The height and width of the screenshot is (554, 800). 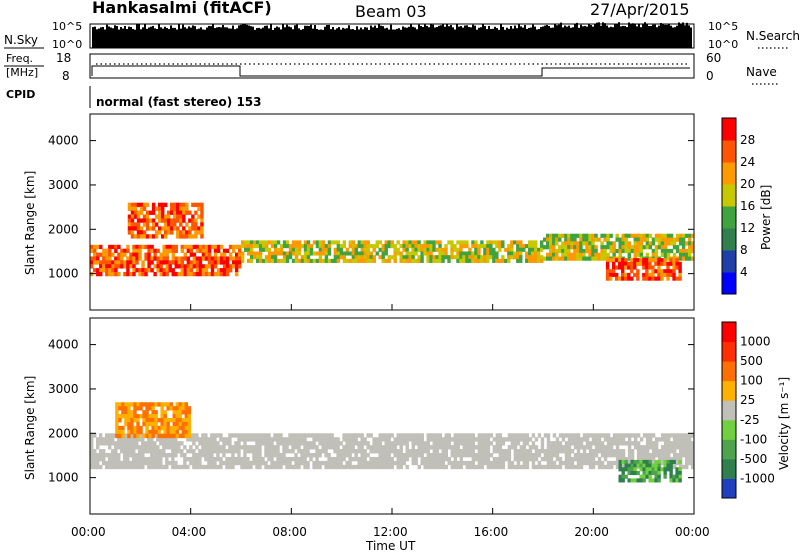 I want to click on velocity-heatmap, so click(x=392, y=442).